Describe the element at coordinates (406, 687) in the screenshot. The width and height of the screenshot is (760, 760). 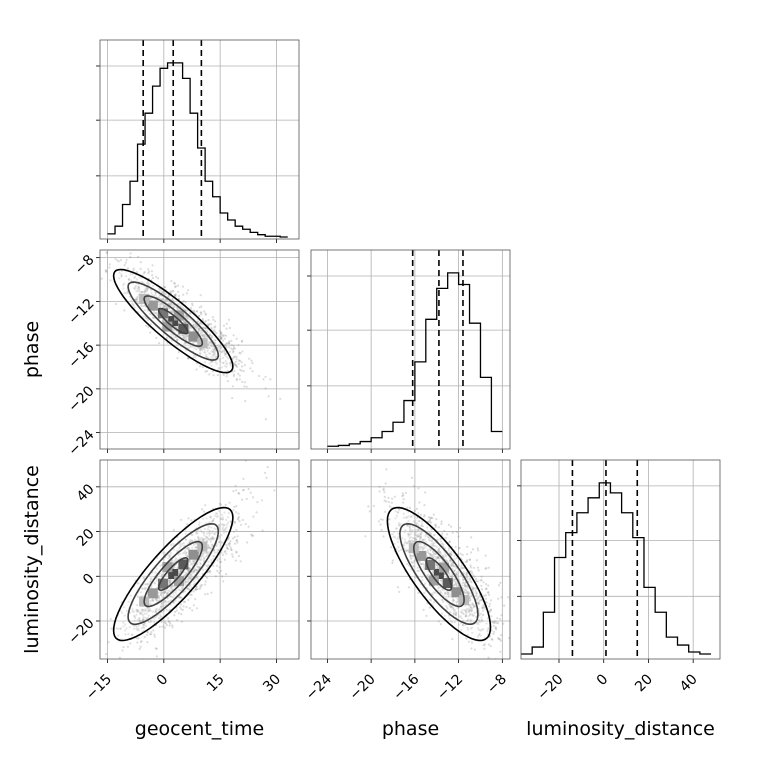
I see `x-tick-label-phase: −16` at that location.